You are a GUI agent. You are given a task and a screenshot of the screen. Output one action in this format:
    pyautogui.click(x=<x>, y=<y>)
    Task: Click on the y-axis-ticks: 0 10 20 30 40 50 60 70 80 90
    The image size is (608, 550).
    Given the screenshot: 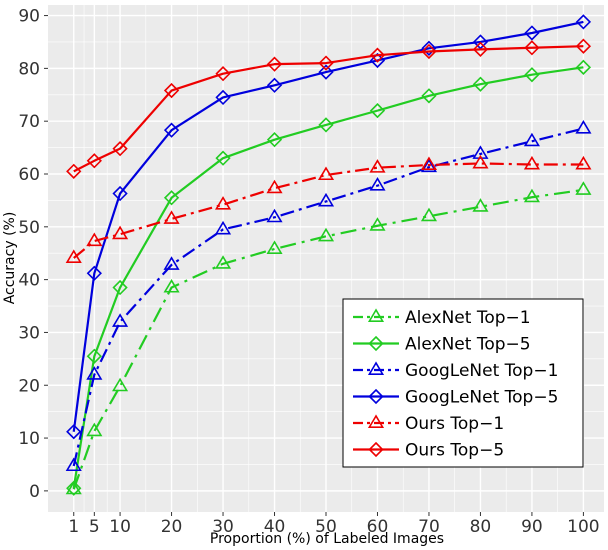 What is the action you would take?
    pyautogui.click(x=33, y=254)
    